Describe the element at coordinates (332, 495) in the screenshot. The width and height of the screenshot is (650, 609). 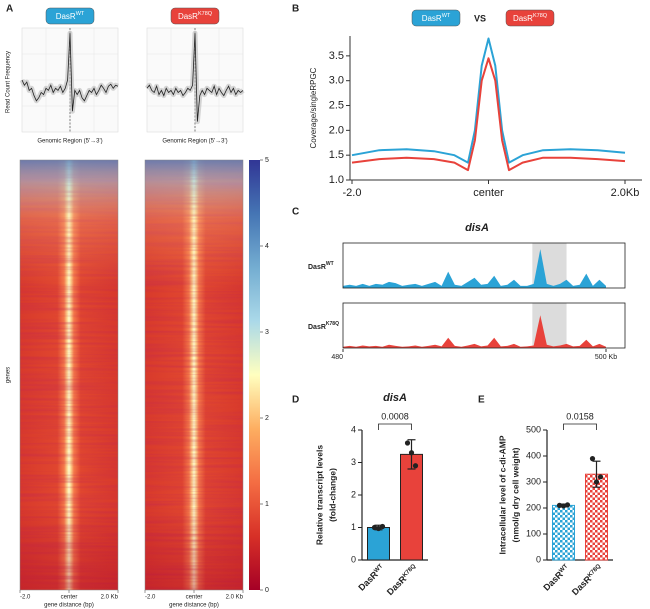
I see `y-axis-label: (fold-change)` at that location.